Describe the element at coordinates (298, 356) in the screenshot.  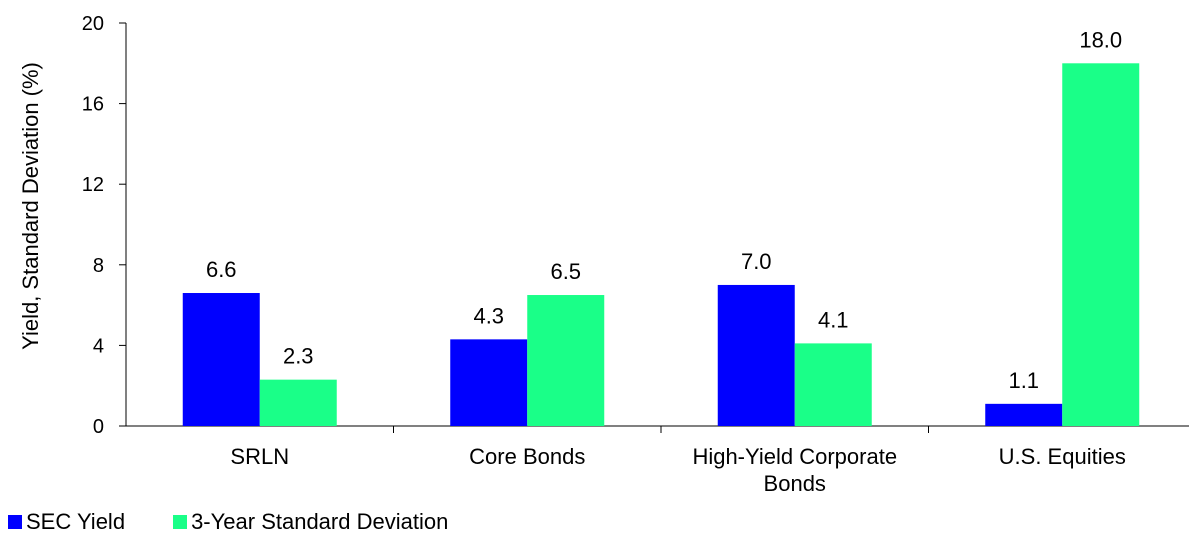
I see `data-label: 2.3` at that location.